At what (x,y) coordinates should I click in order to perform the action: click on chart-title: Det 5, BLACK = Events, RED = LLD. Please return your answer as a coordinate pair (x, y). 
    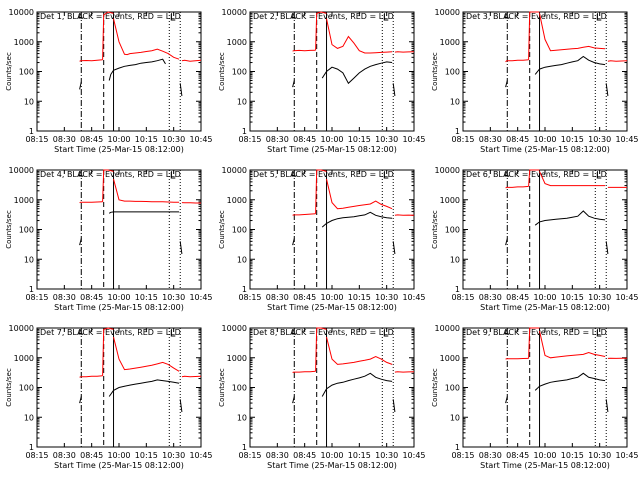
    Looking at the image, I should click on (323, 174).